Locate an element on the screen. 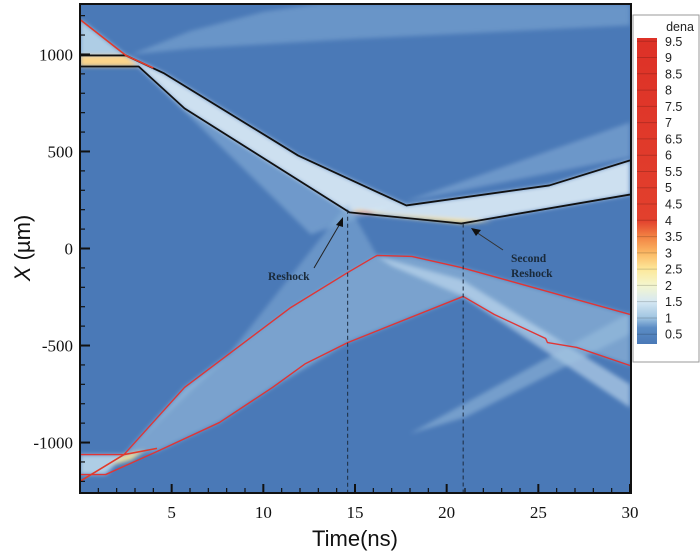 This screenshot has height=552, width=700. colorbar-ticks: 9.5 9 8.5 8 7.5 7 6.5 6 5.5 5 4.5 4 3.5 3 2.5 2 1.5 1 0.5 is located at coordinates (659, 188).